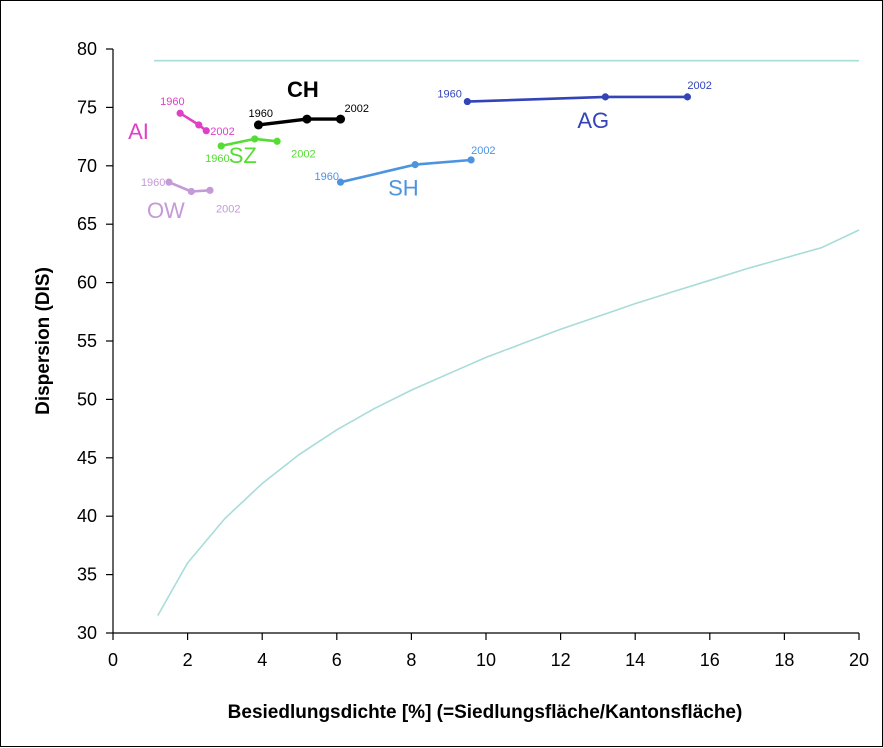  Describe the element at coordinates (87, 107) in the screenshot. I see `y-tick-label: 75` at that location.